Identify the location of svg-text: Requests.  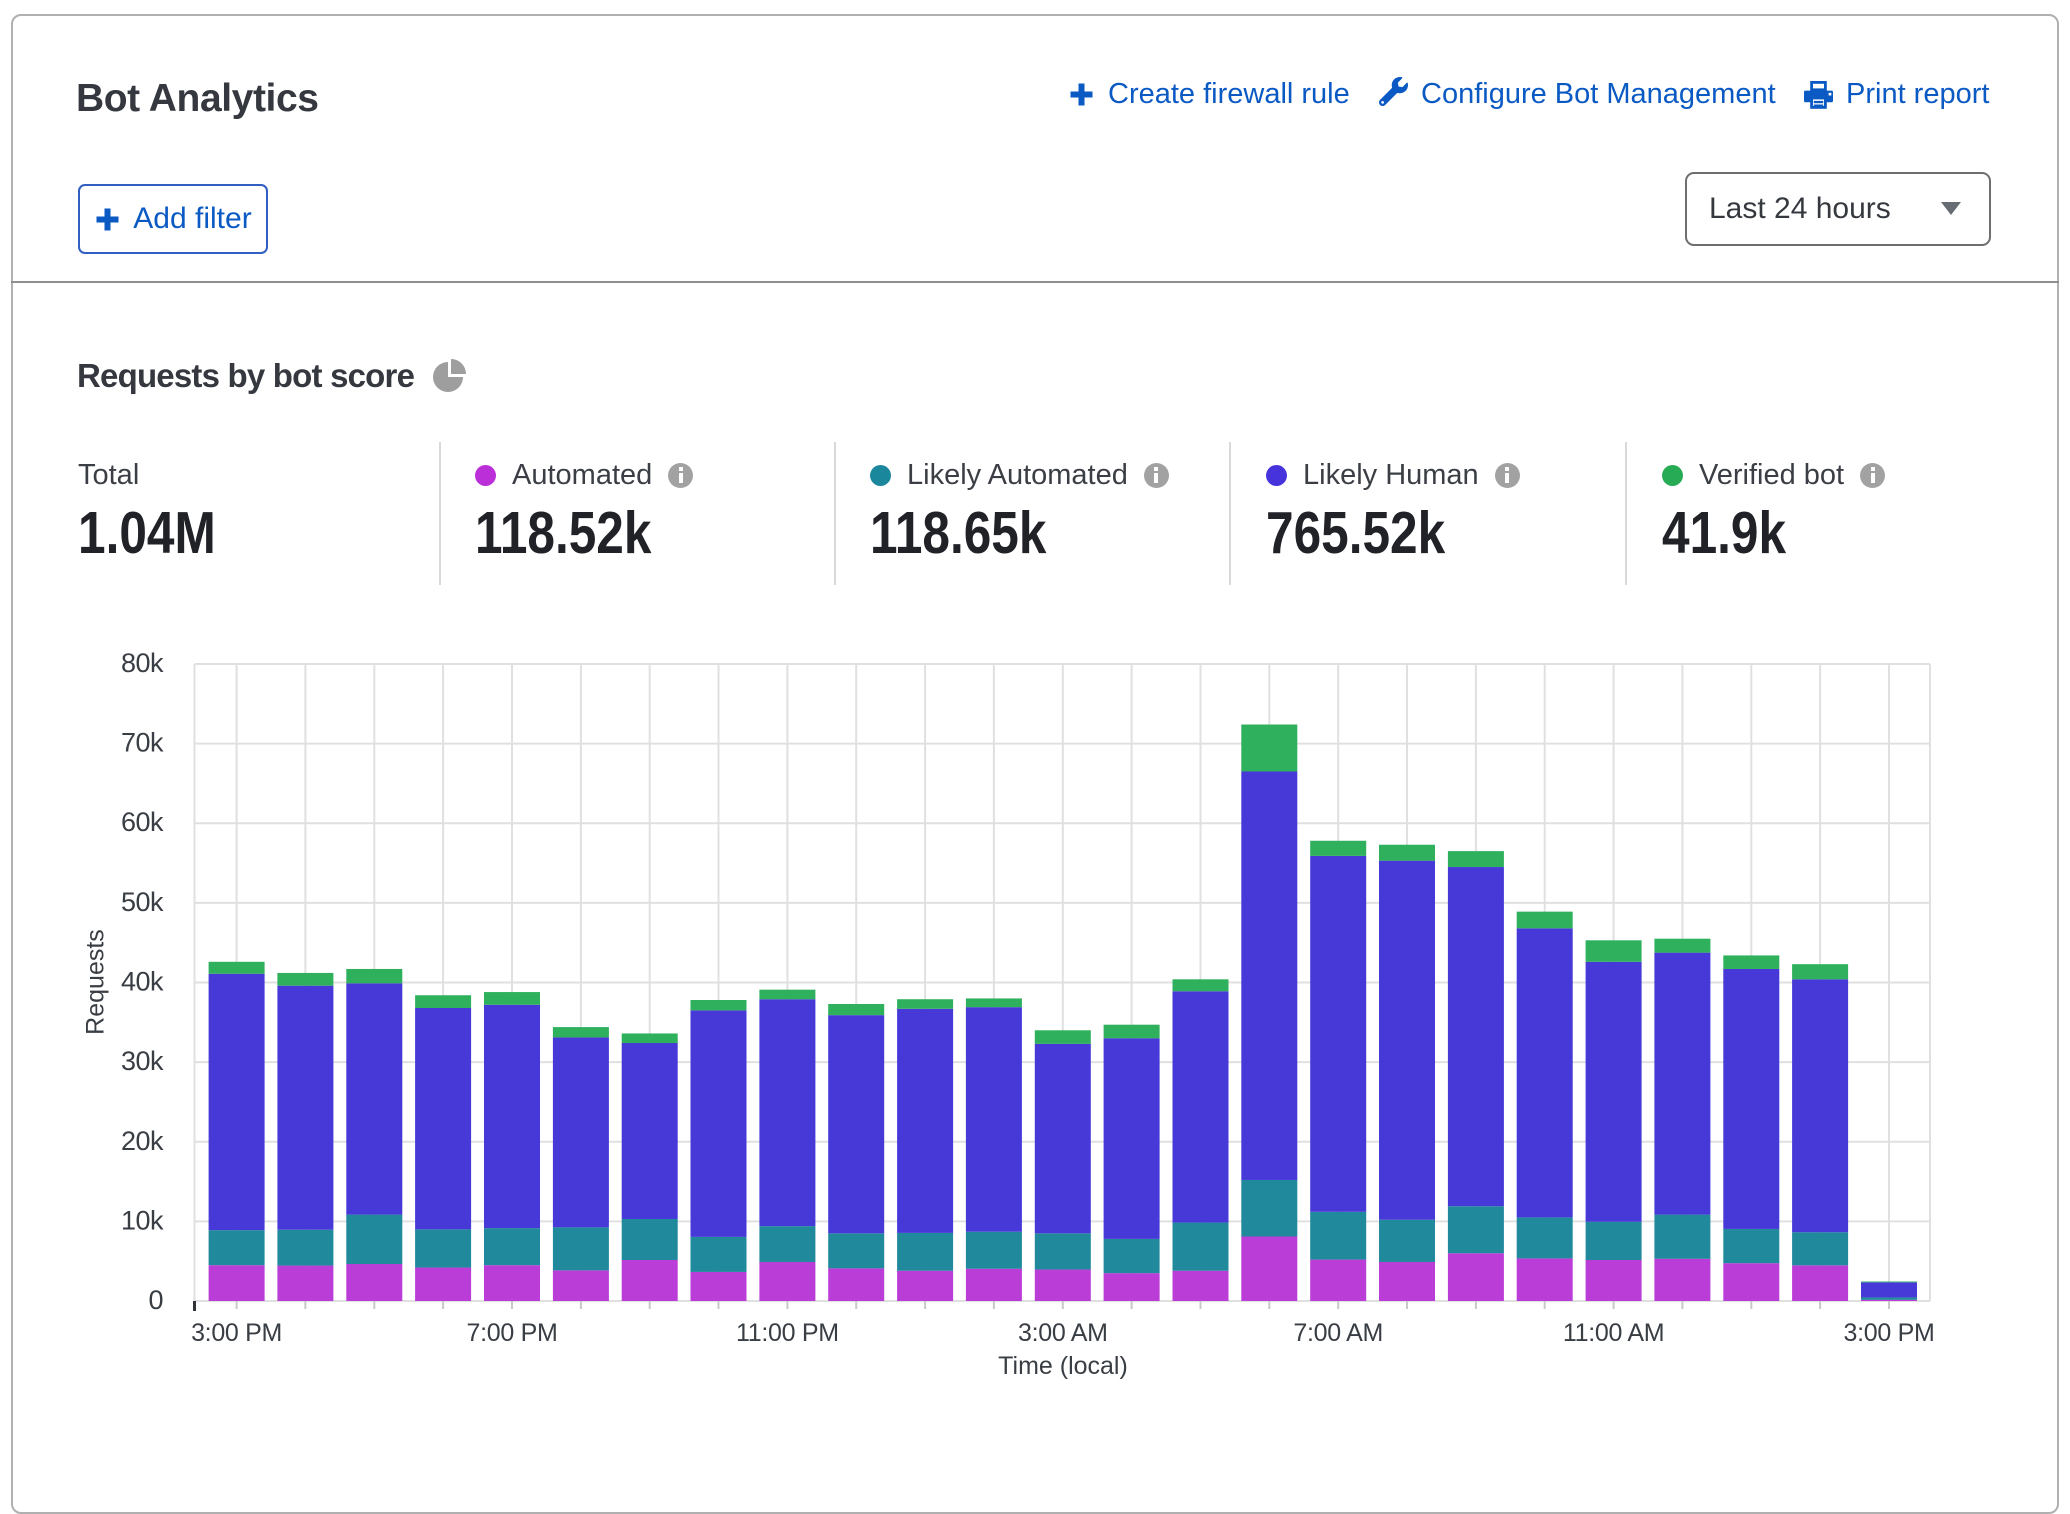
(96, 982).